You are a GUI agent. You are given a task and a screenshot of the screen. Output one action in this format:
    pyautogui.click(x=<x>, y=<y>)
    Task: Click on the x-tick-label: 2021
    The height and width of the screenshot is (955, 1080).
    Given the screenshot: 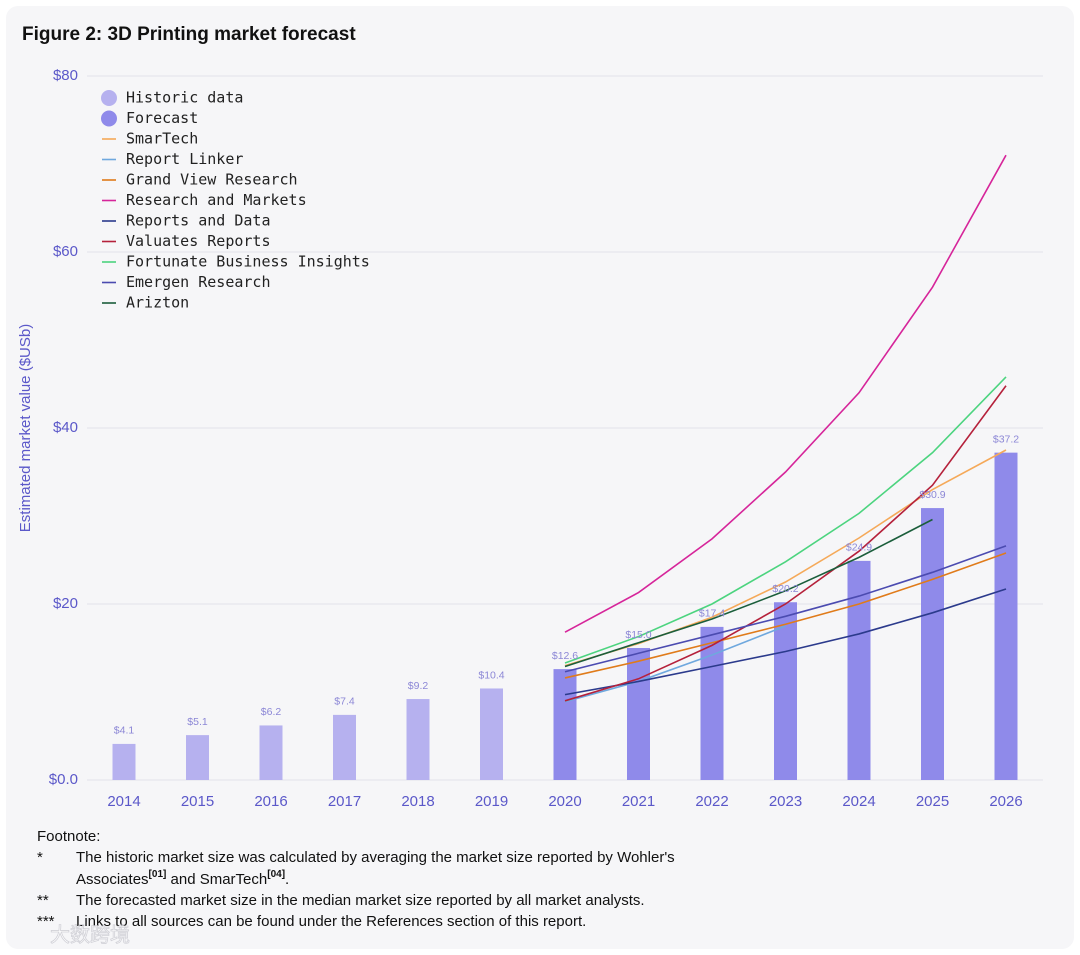 What is the action you would take?
    pyautogui.click(x=638, y=801)
    